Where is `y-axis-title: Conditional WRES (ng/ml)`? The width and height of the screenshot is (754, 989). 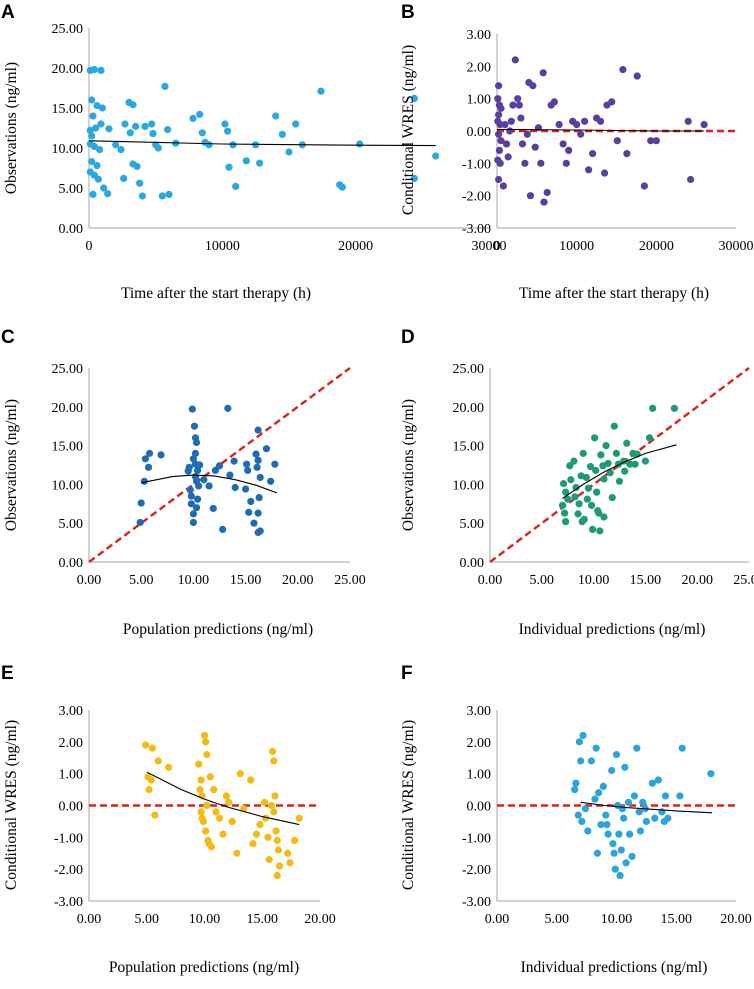 y-axis-title: Conditional WRES (ng/ml) is located at coordinates (11, 805).